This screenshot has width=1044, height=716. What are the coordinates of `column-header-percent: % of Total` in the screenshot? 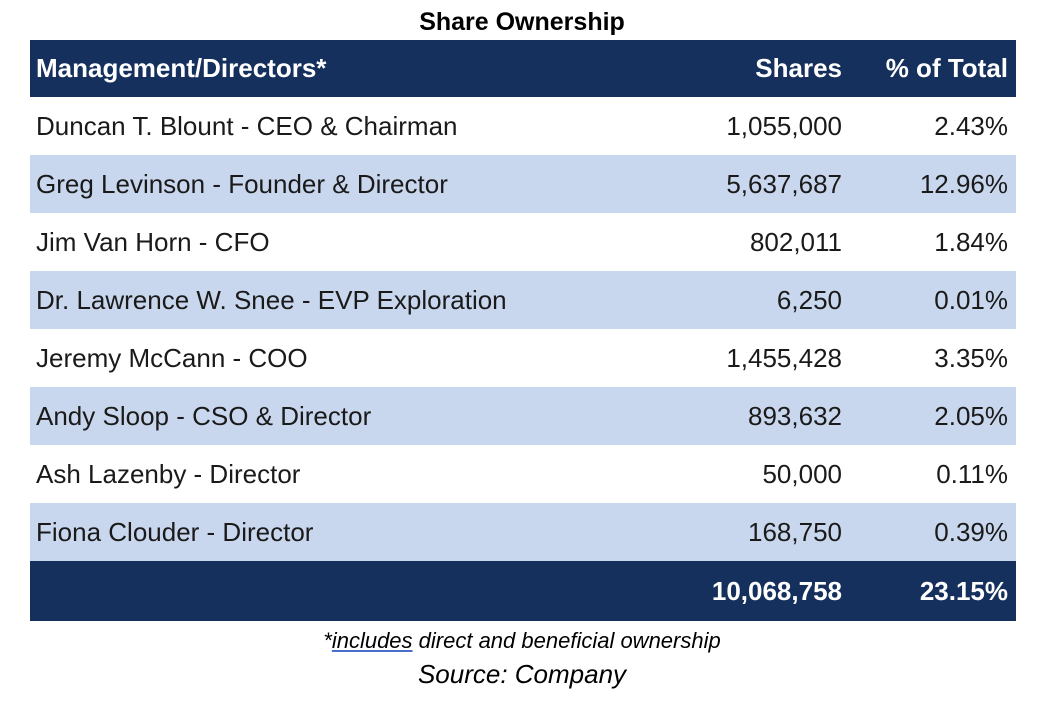 It's located at (946, 68).